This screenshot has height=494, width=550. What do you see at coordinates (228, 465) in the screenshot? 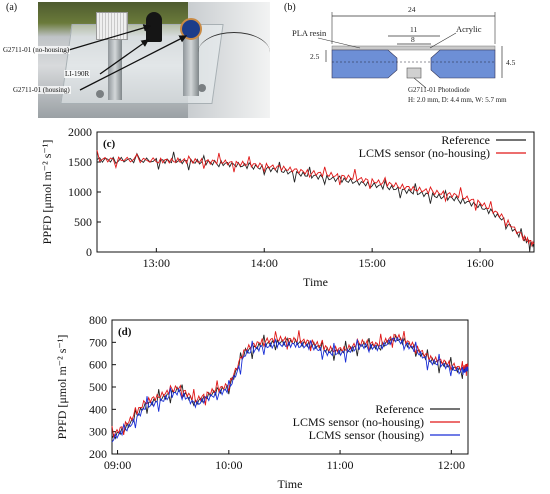
I see `chart-d-xtick-label-1: 10:00` at bounding box center [228, 465].